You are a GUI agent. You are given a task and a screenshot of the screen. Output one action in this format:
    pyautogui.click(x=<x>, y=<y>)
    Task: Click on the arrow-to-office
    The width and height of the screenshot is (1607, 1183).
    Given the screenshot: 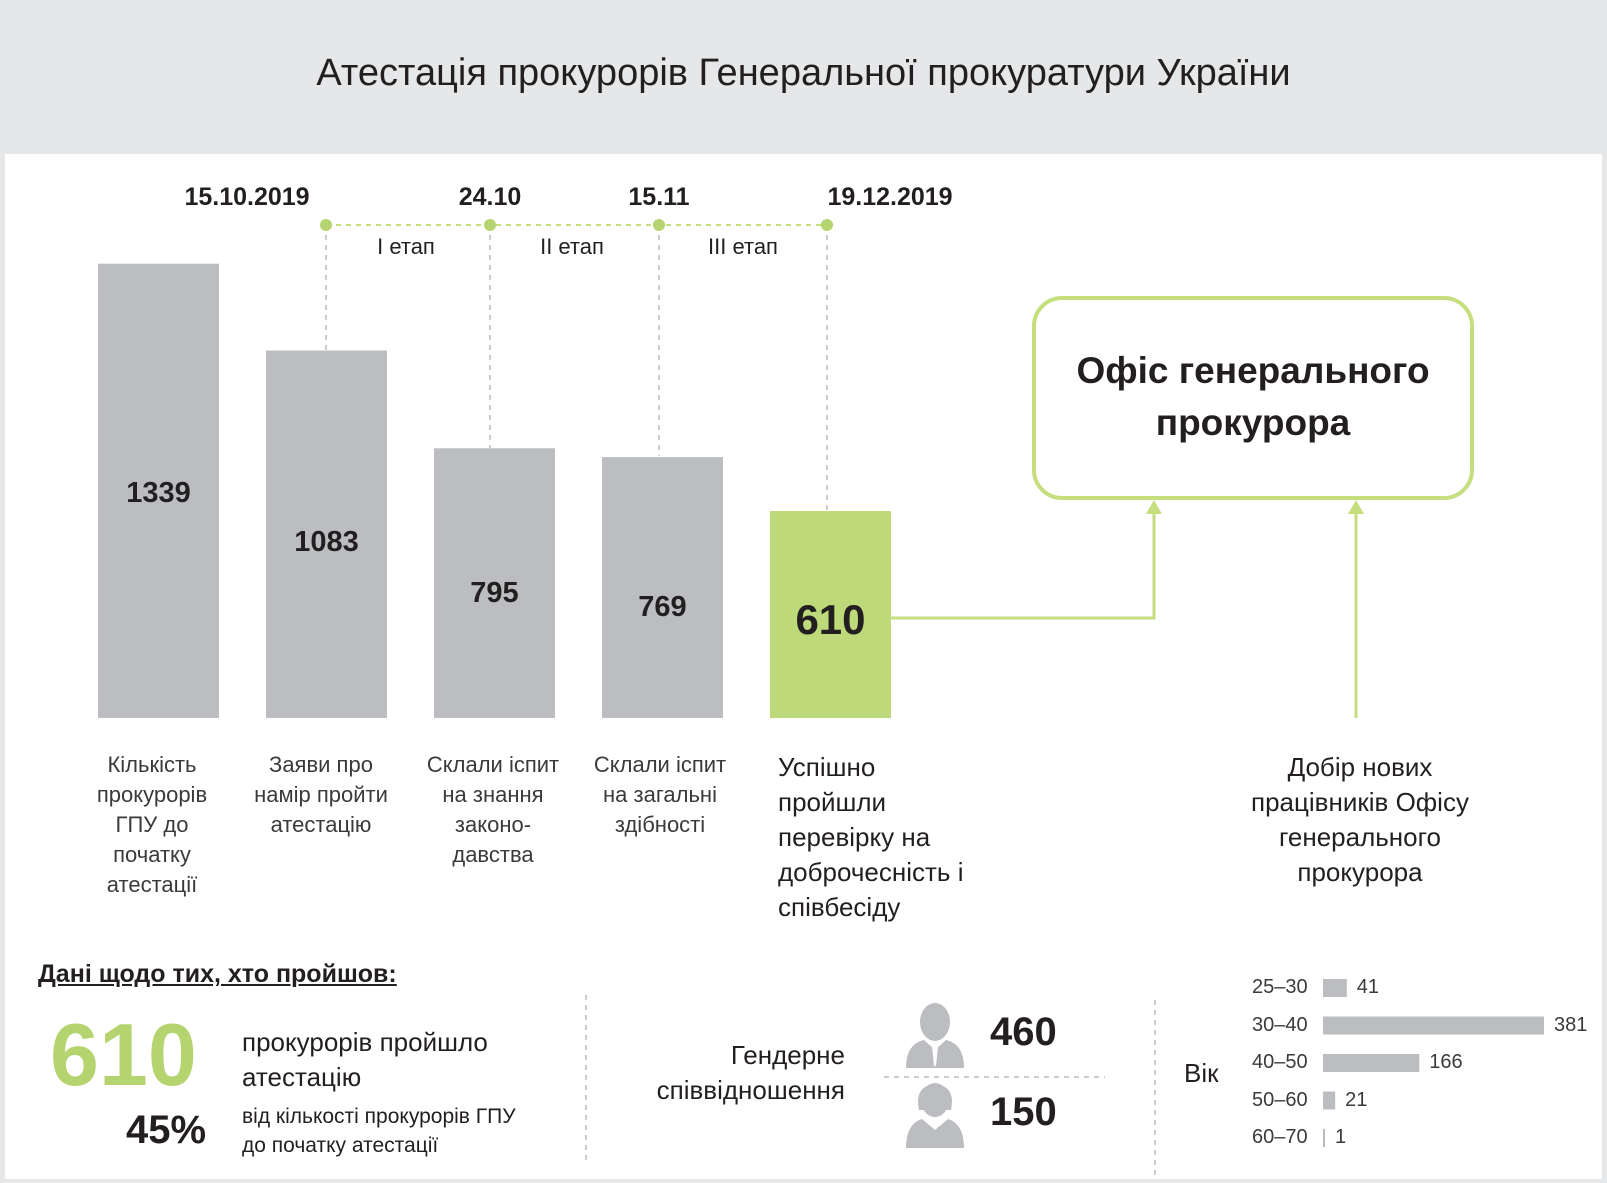 What is the action you would take?
    pyautogui.click(x=1023, y=565)
    